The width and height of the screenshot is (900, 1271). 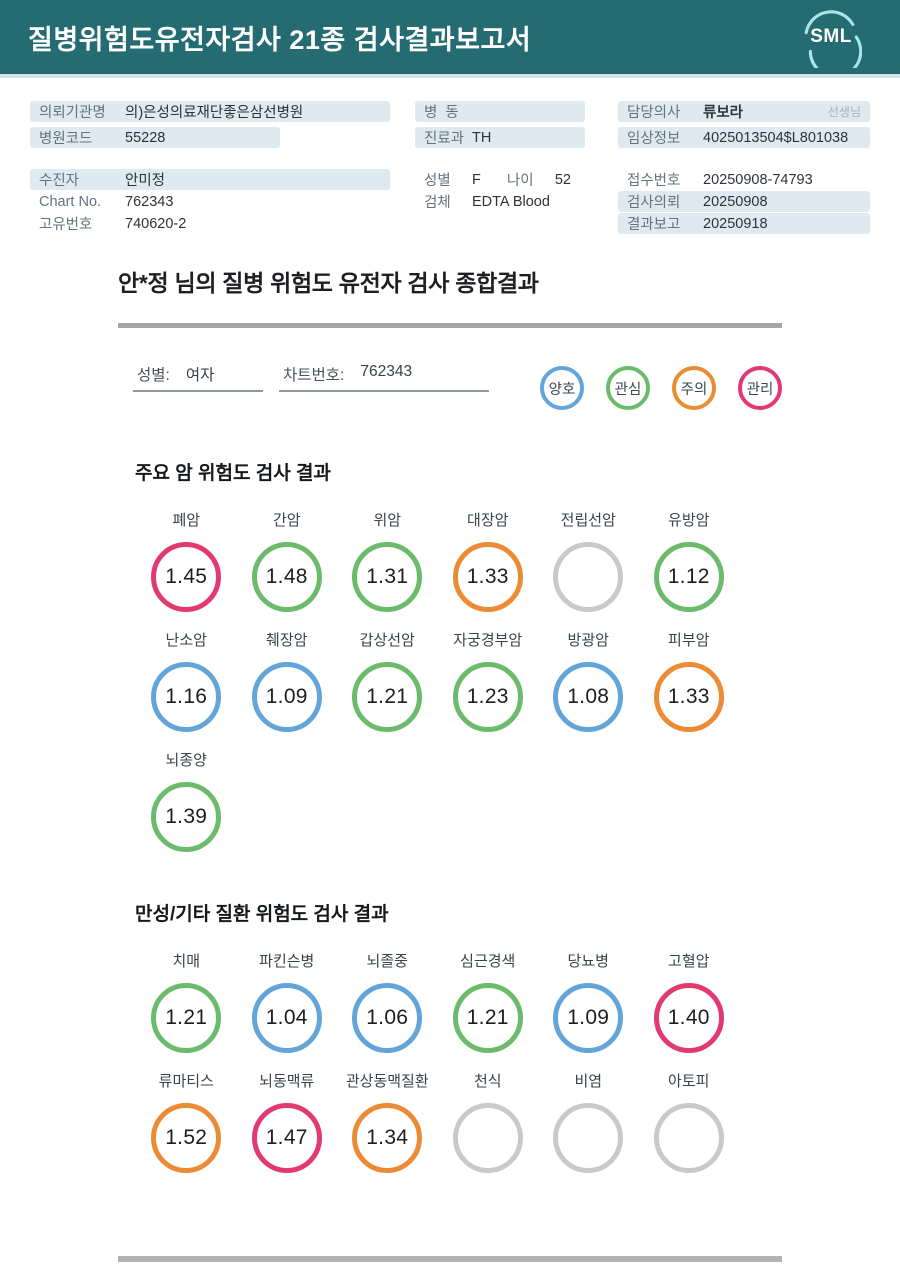 I want to click on result-item: 자궁경부암 1.23, so click(x=488, y=680).